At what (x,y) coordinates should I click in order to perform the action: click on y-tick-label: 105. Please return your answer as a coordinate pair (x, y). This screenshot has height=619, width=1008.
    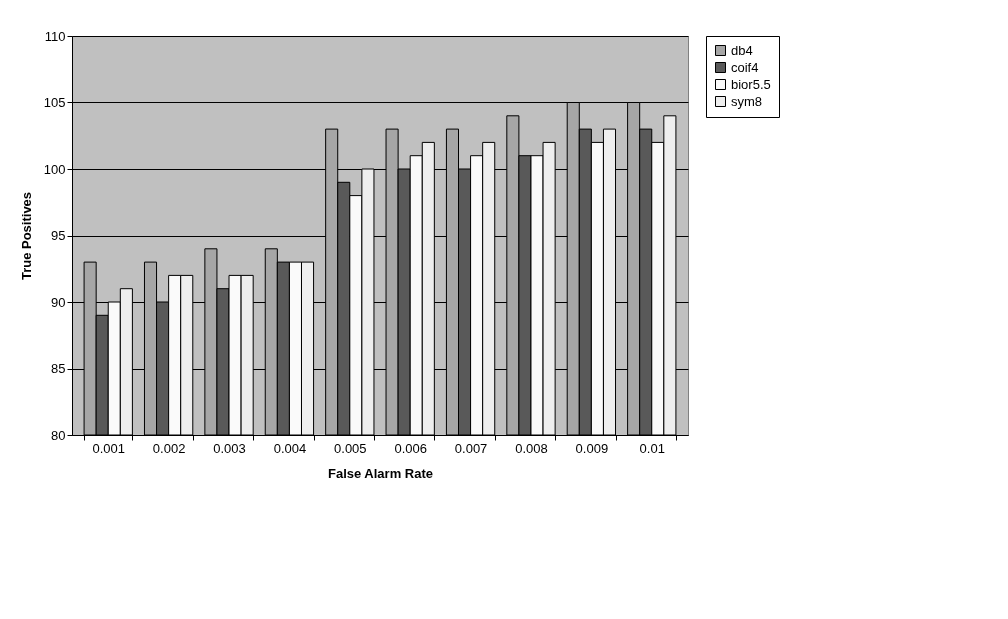
    Looking at the image, I should click on (54, 102).